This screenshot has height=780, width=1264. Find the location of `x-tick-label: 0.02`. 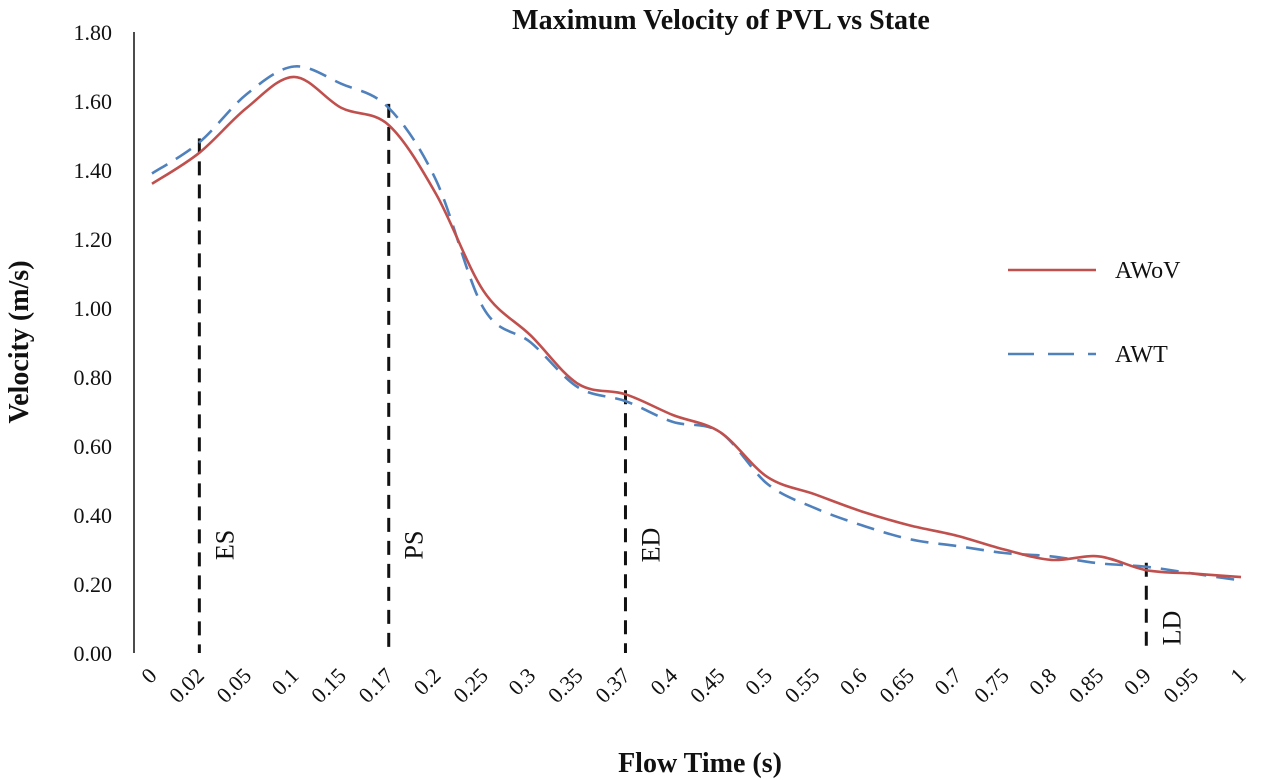

x-tick-label: 0.02 is located at coordinates (186, 685).